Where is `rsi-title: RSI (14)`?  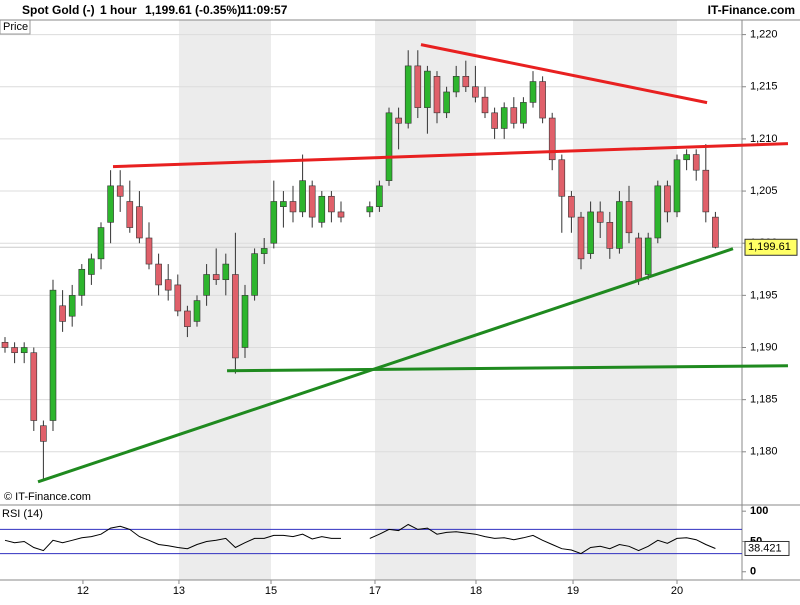 rsi-title: RSI (14) is located at coordinates (22, 514).